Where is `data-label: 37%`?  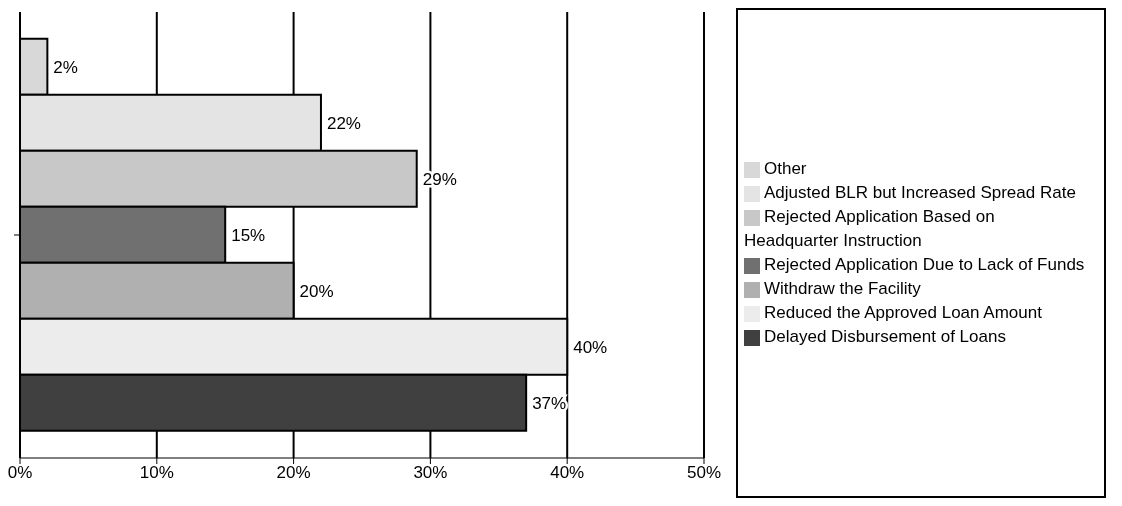 data-label: 37% is located at coordinates (549, 403).